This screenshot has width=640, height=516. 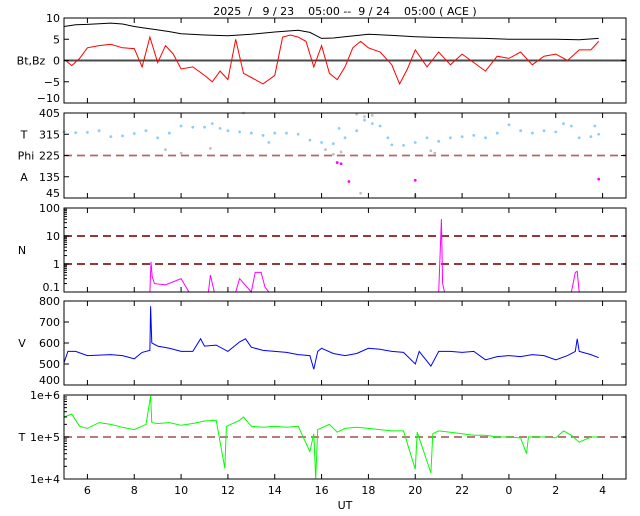 What do you see at coordinates (49, 380) in the screenshot?
I see `y-tick-label: 400` at bounding box center [49, 380].